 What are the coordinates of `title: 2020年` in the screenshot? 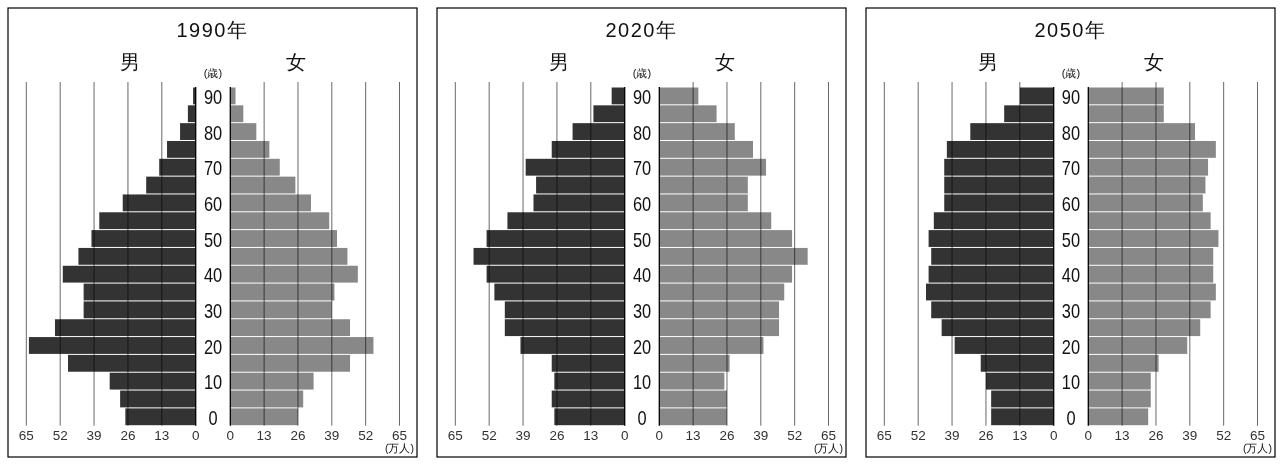 It's located at (641, 30).